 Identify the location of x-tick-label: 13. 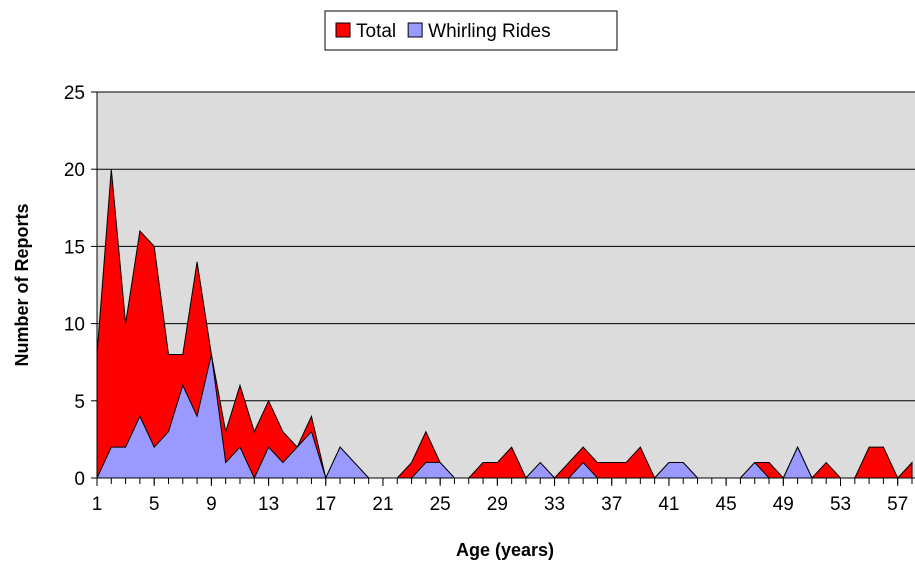
(268, 504).